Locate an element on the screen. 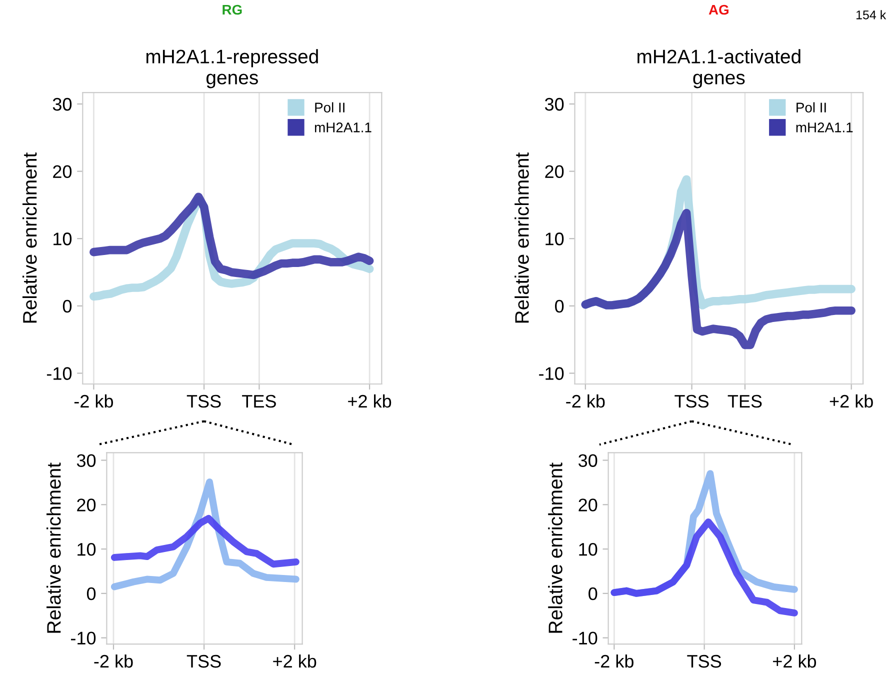  text: 154 k is located at coordinates (871, 15).